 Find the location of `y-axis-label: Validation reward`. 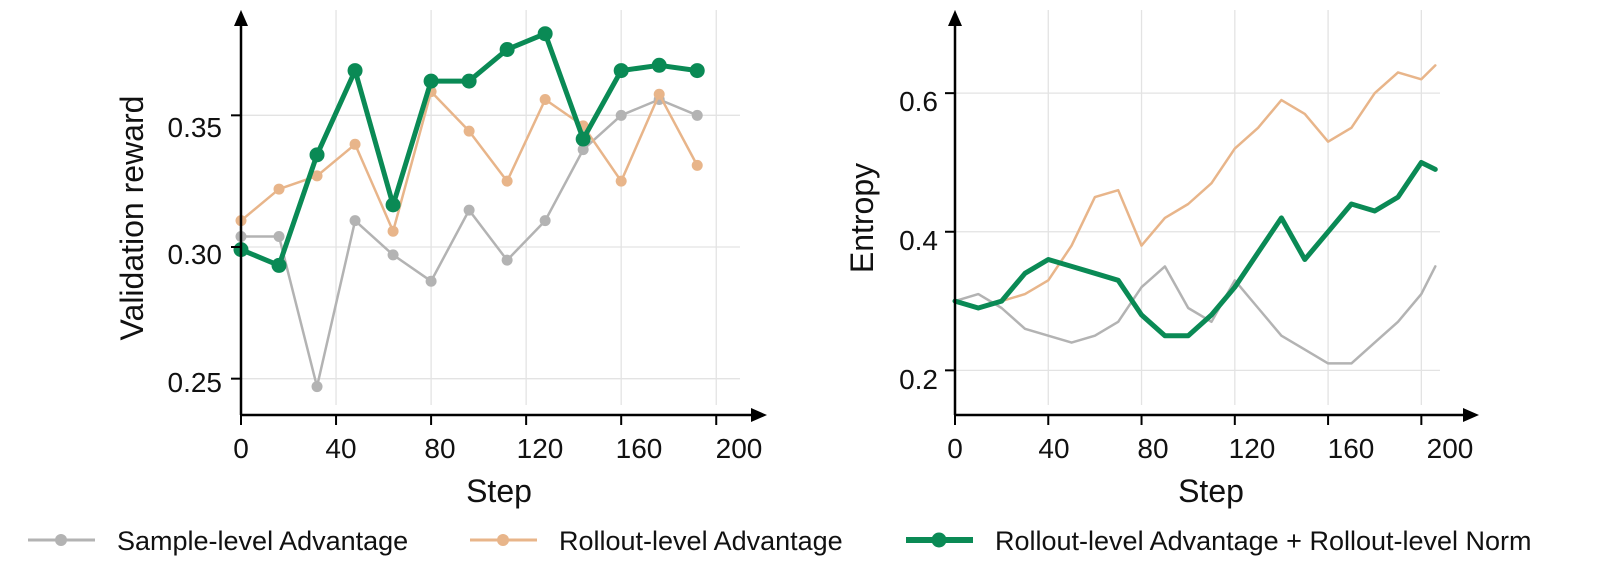

y-axis-label: Validation reward is located at coordinates (132, 218).